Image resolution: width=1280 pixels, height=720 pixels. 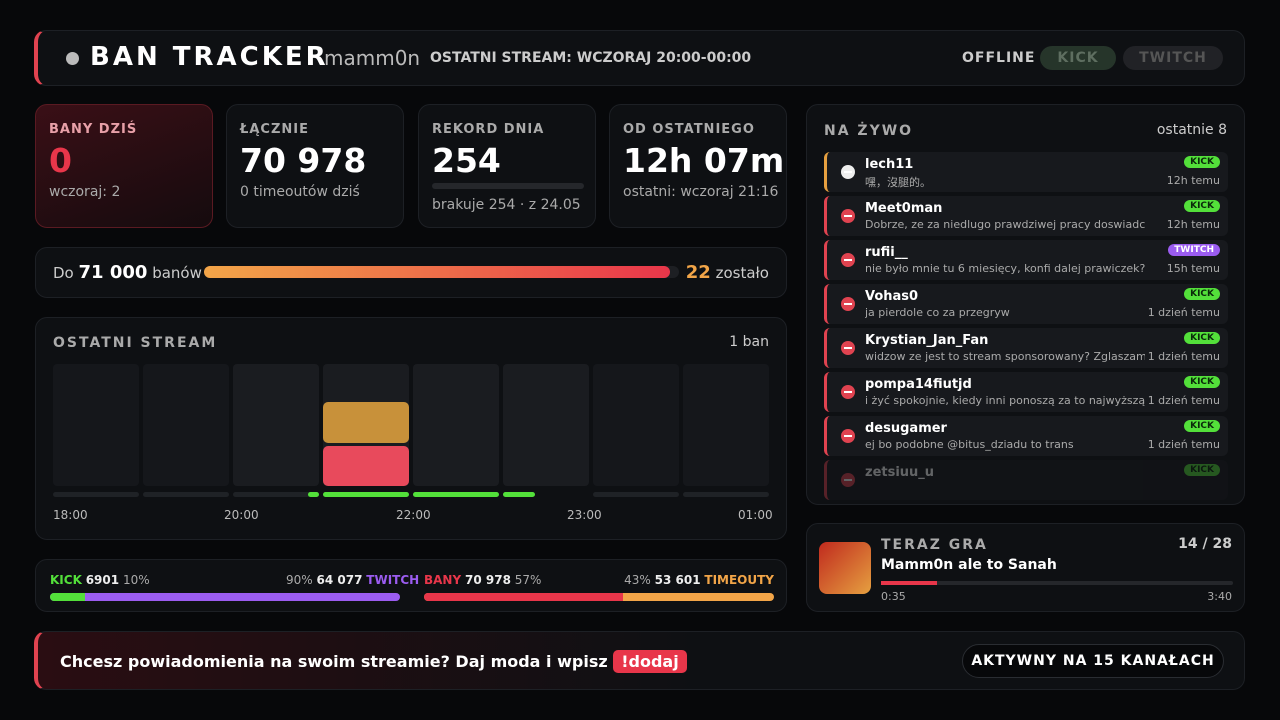 I want to click on goal-remaining: 22 zostało, so click(x=727, y=272).